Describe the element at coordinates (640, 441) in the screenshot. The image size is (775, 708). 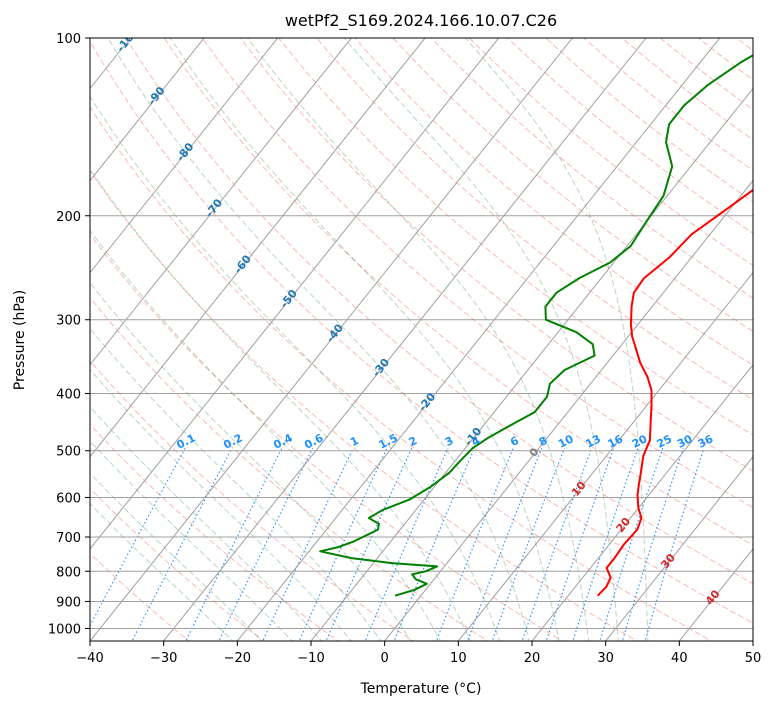
I see `mixing-ratio-label: 20` at that location.